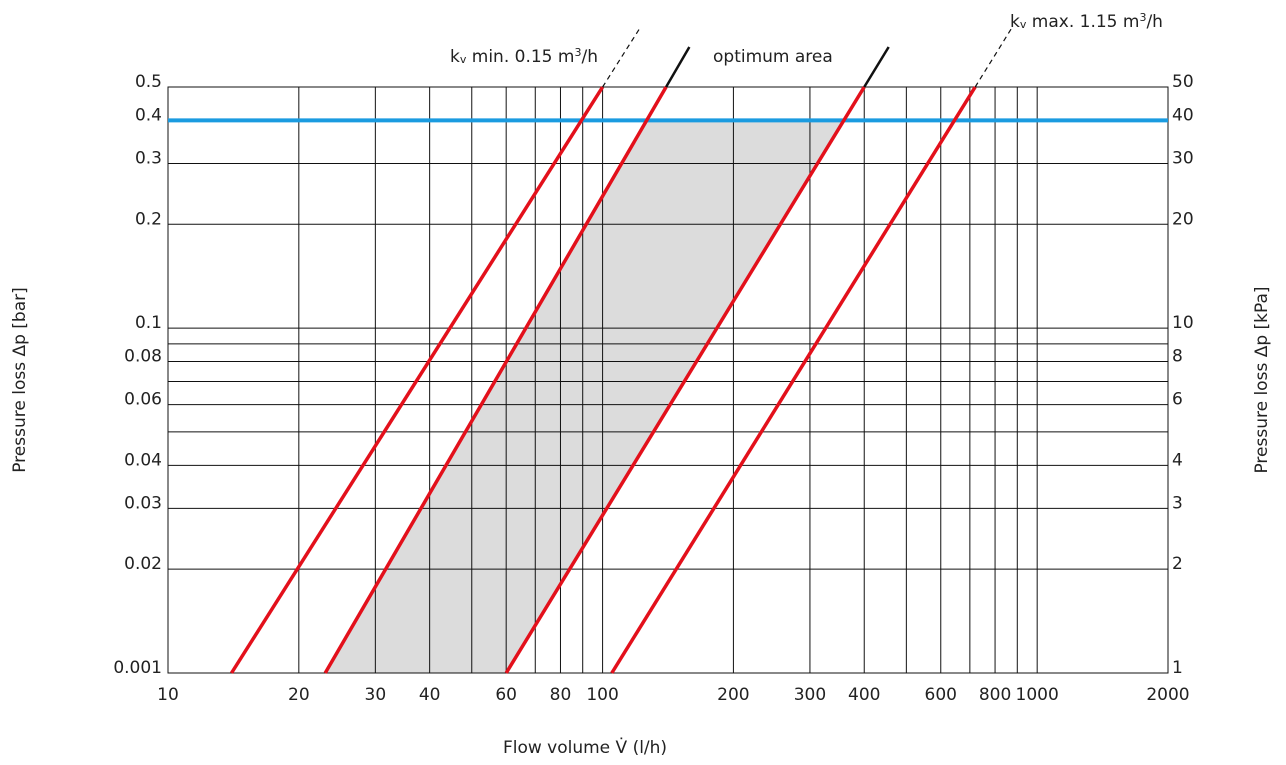 This screenshot has height=765, width=1286. I want to click on x-tick-label: 2000, so click(1167, 695).